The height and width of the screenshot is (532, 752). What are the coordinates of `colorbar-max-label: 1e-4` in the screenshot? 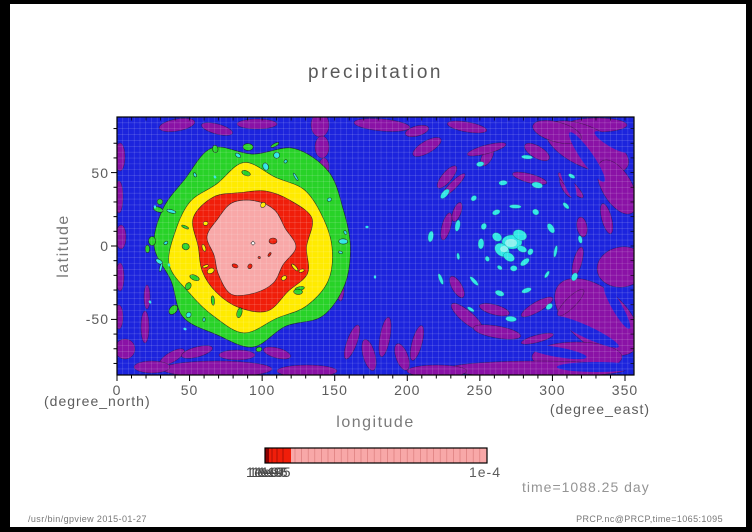 It's located at (485, 472).